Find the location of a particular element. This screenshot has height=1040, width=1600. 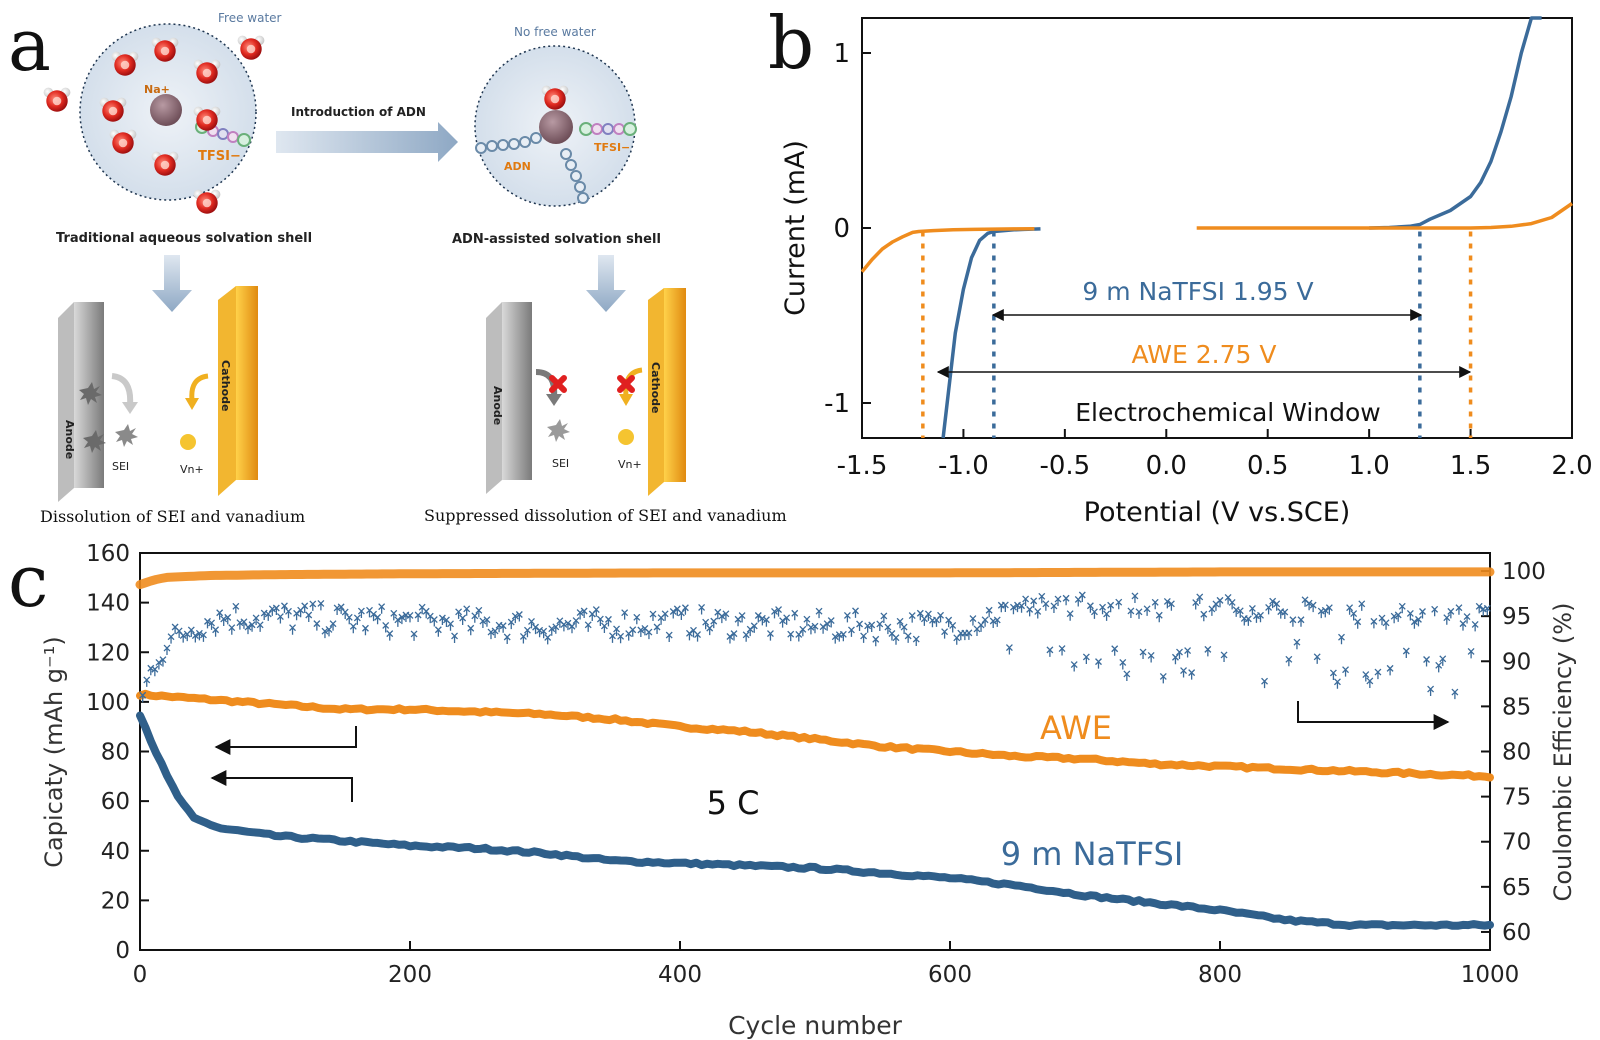

panel-b-x-tick-label: 0.0 is located at coordinates (1166, 466).